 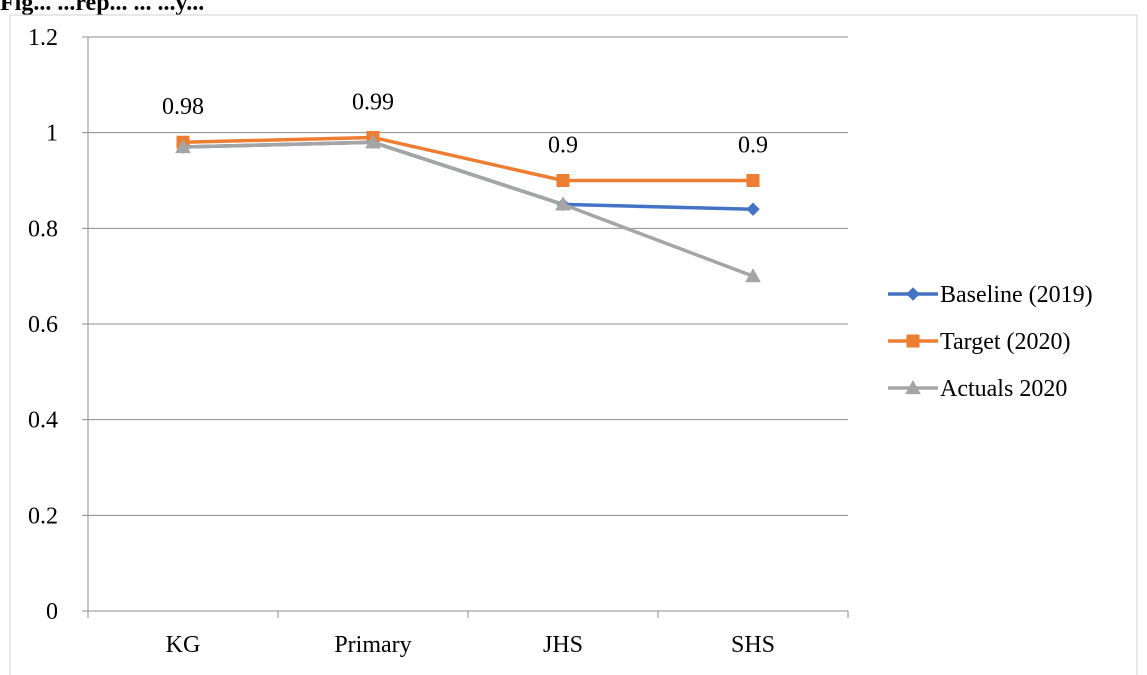 I want to click on series-triangle, so click(x=468, y=208).